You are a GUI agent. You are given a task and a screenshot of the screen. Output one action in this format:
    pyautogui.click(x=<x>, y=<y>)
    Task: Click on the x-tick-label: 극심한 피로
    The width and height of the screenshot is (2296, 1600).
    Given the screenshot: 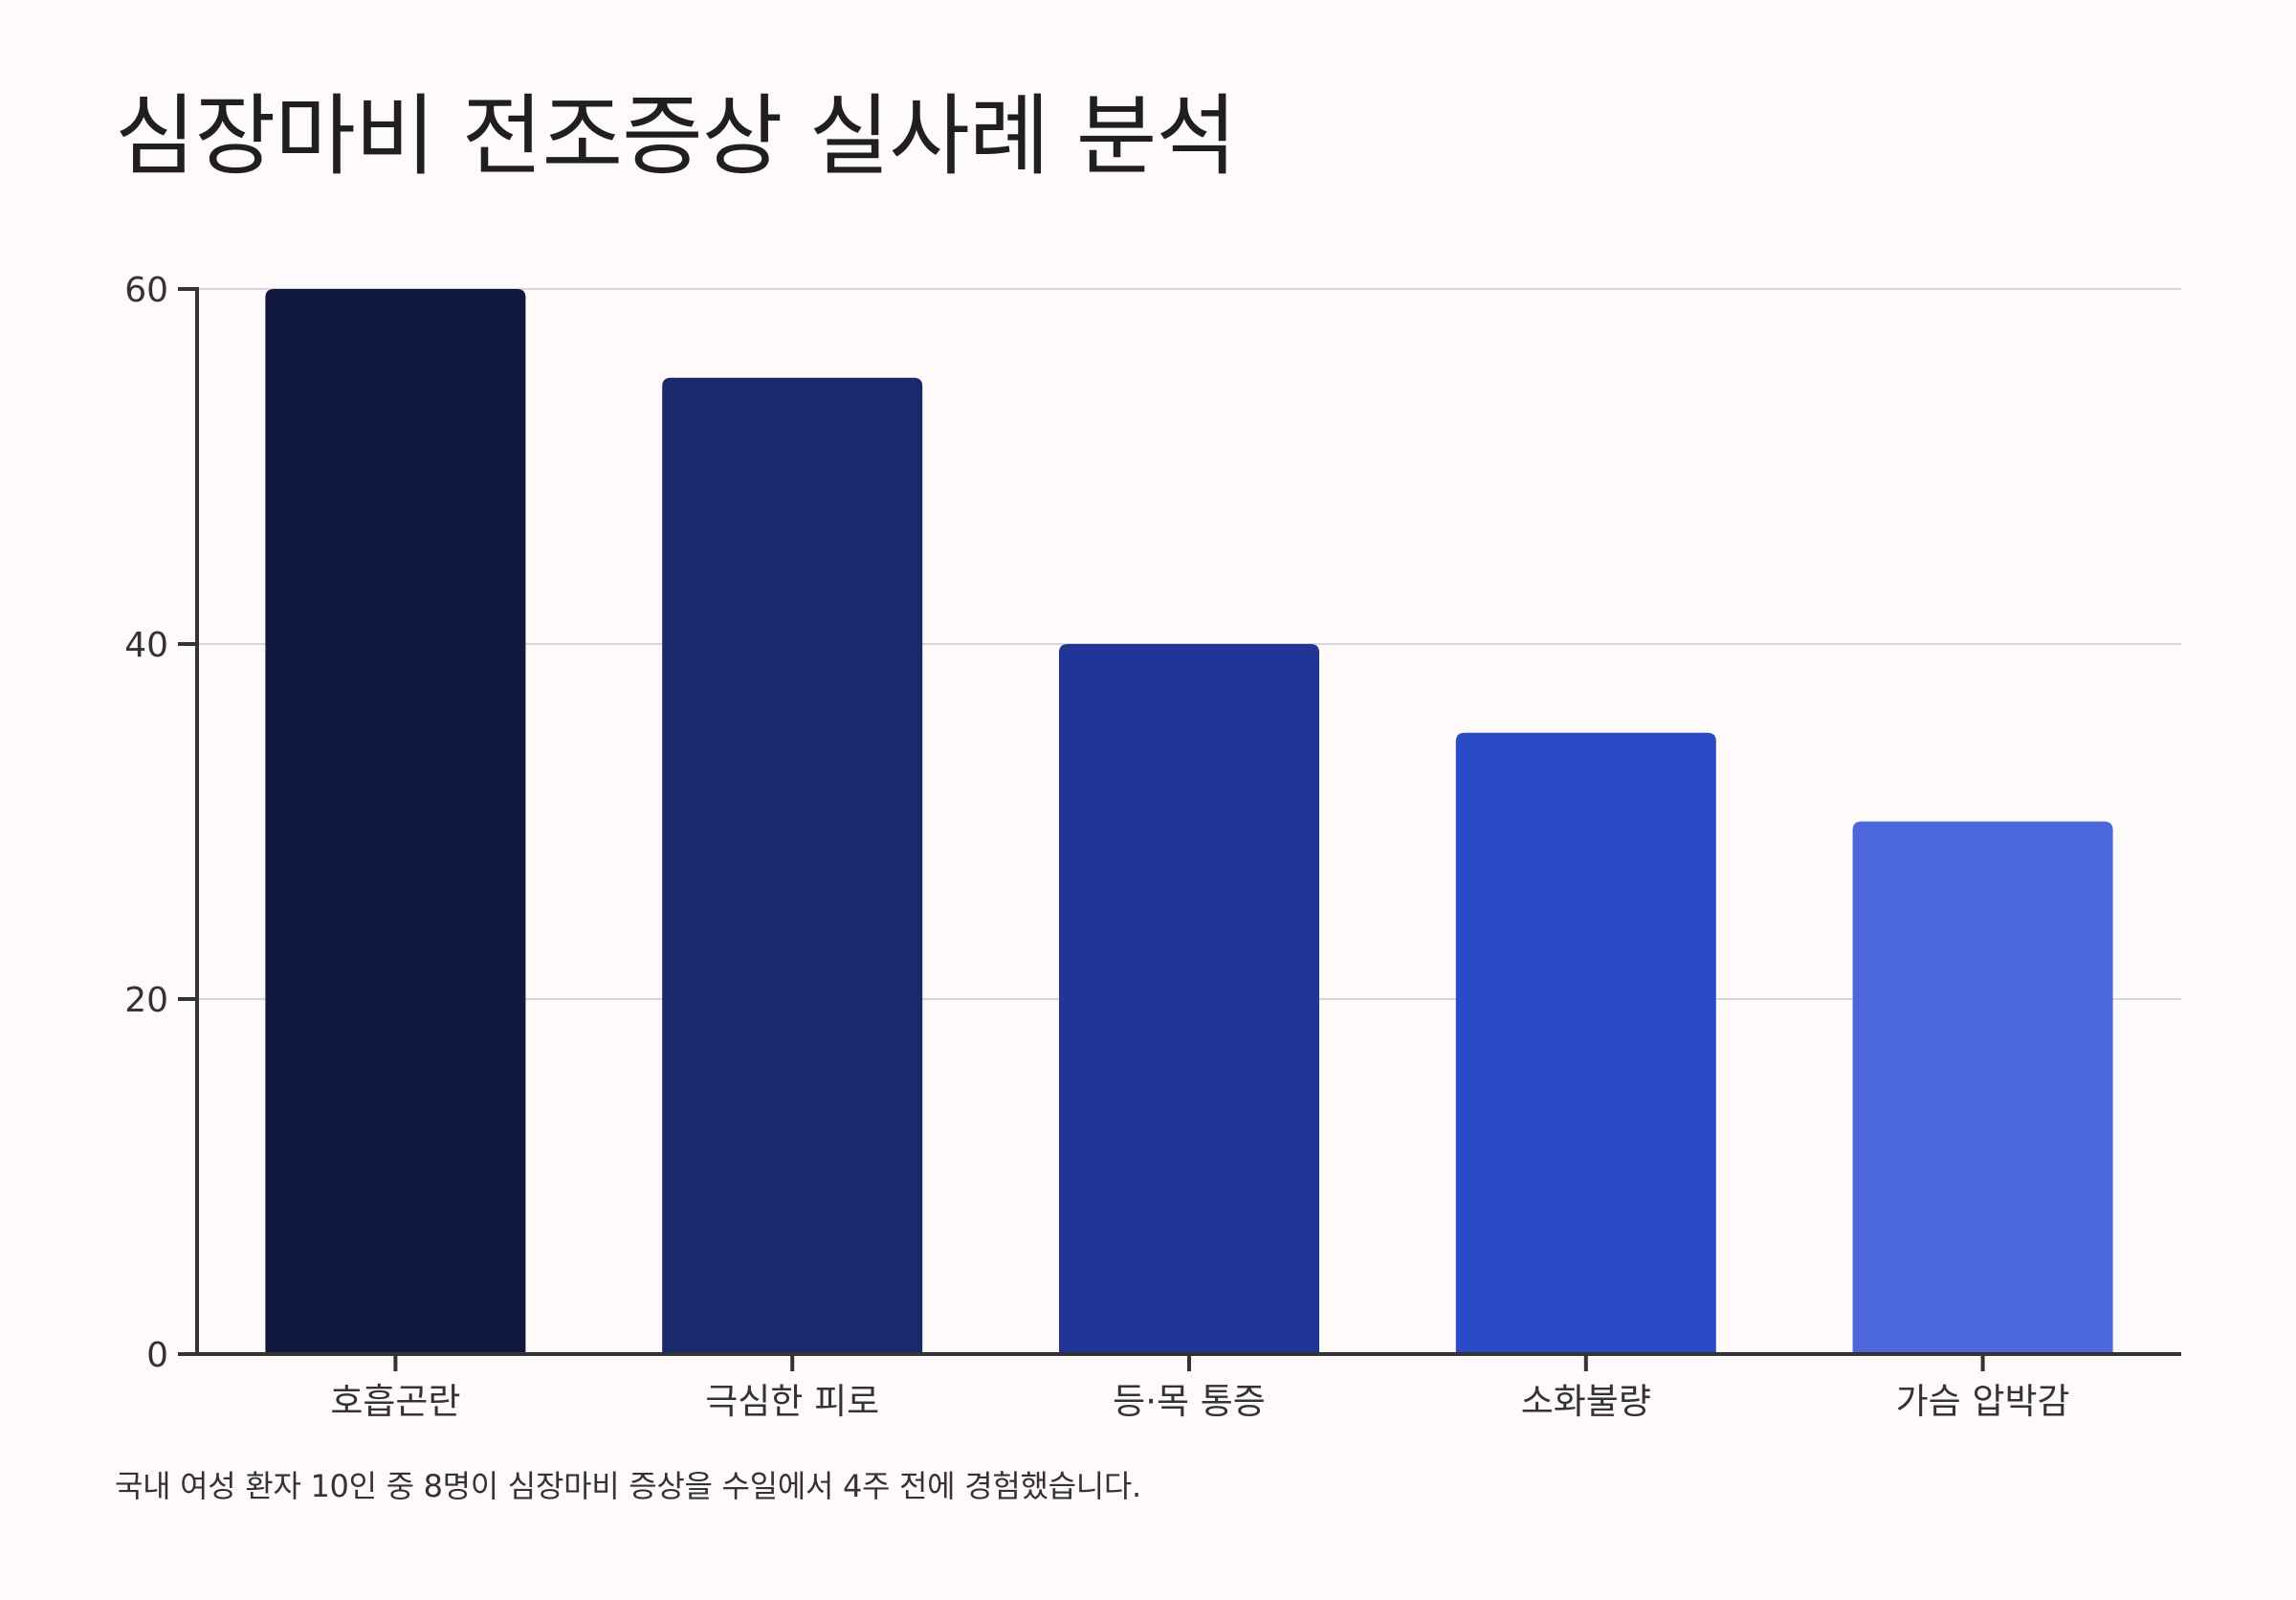 What is the action you would take?
    pyautogui.click(x=792, y=1401)
    